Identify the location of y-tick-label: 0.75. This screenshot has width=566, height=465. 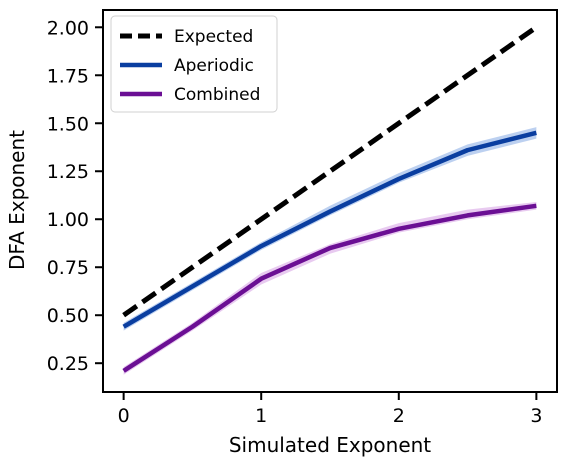
(68, 268).